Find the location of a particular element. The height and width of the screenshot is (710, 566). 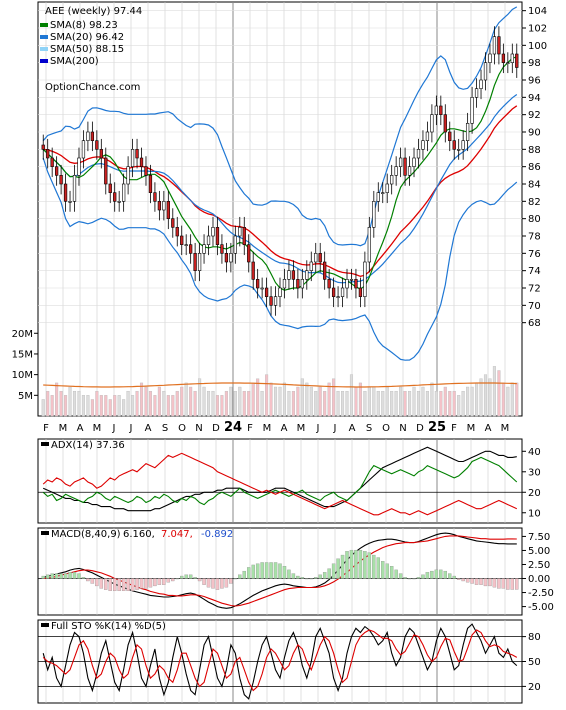

adx-panel-title: ADX(14) 37.36 is located at coordinates (88, 445).